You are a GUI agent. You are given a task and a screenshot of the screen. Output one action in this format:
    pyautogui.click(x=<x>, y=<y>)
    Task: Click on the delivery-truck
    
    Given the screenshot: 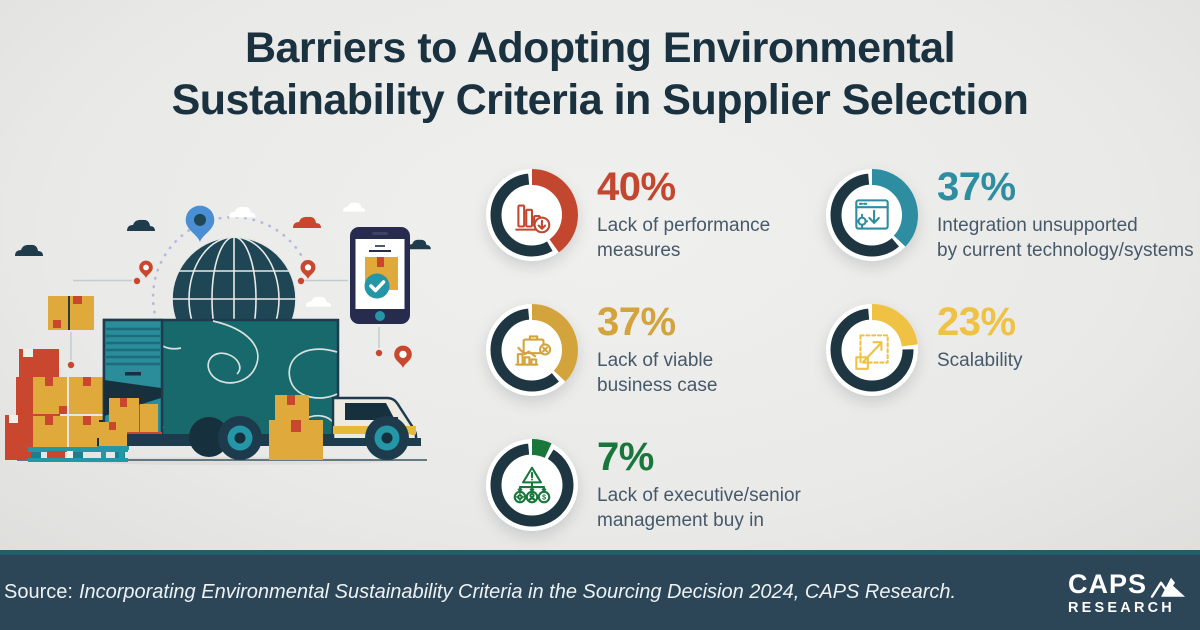 What is the action you would take?
    pyautogui.click(x=259, y=389)
    